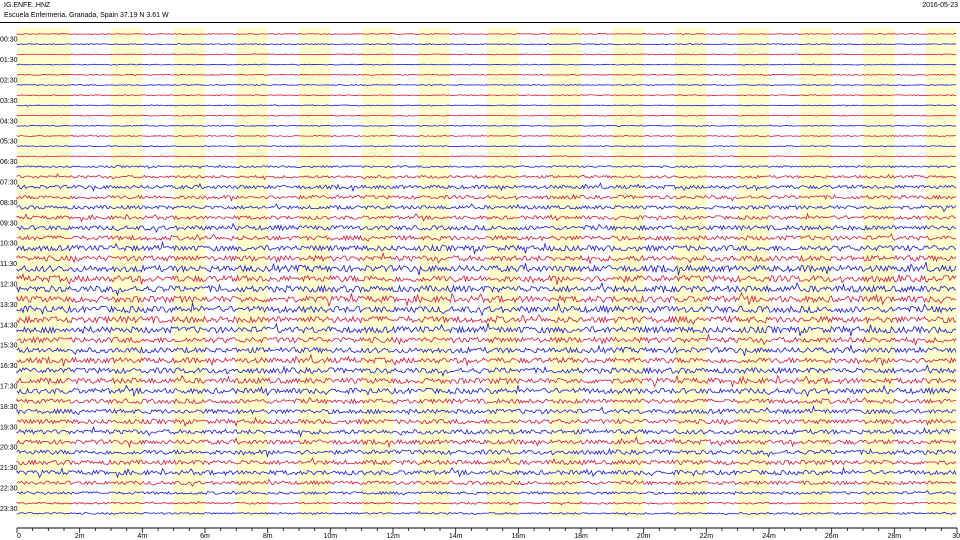  Describe the element at coordinates (581, 536) in the screenshot. I see `x-tick-label: 18m` at that location.